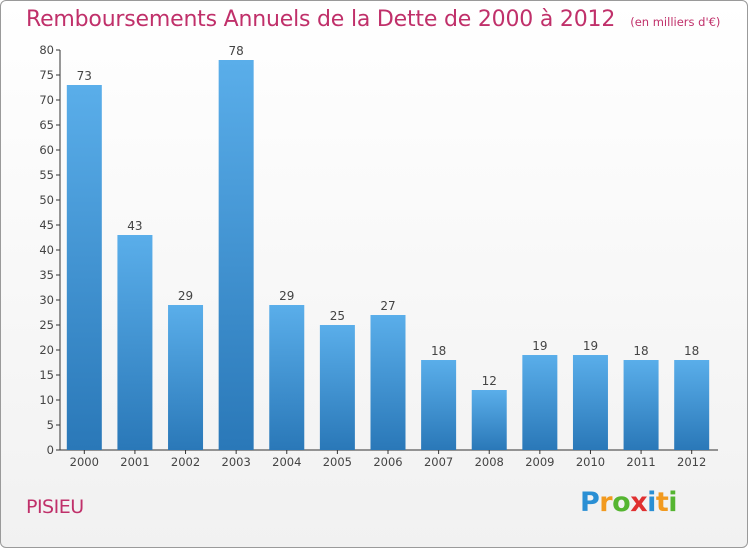 This screenshot has height=550, width=750. What do you see at coordinates (46, 175) in the screenshot?
I see `y-tick-label: 55` at bounding box center [46, 175].